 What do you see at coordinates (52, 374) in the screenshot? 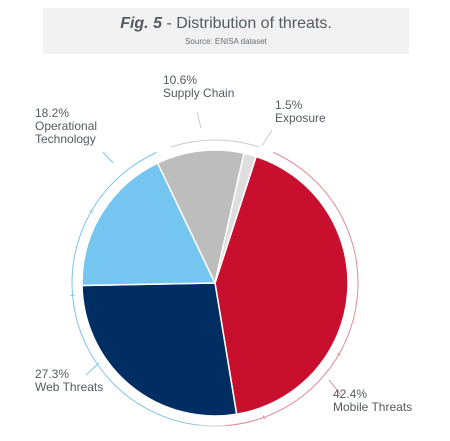
I see `slice-percent-web-threats: 27.3%` at bounding box center [52, 374].